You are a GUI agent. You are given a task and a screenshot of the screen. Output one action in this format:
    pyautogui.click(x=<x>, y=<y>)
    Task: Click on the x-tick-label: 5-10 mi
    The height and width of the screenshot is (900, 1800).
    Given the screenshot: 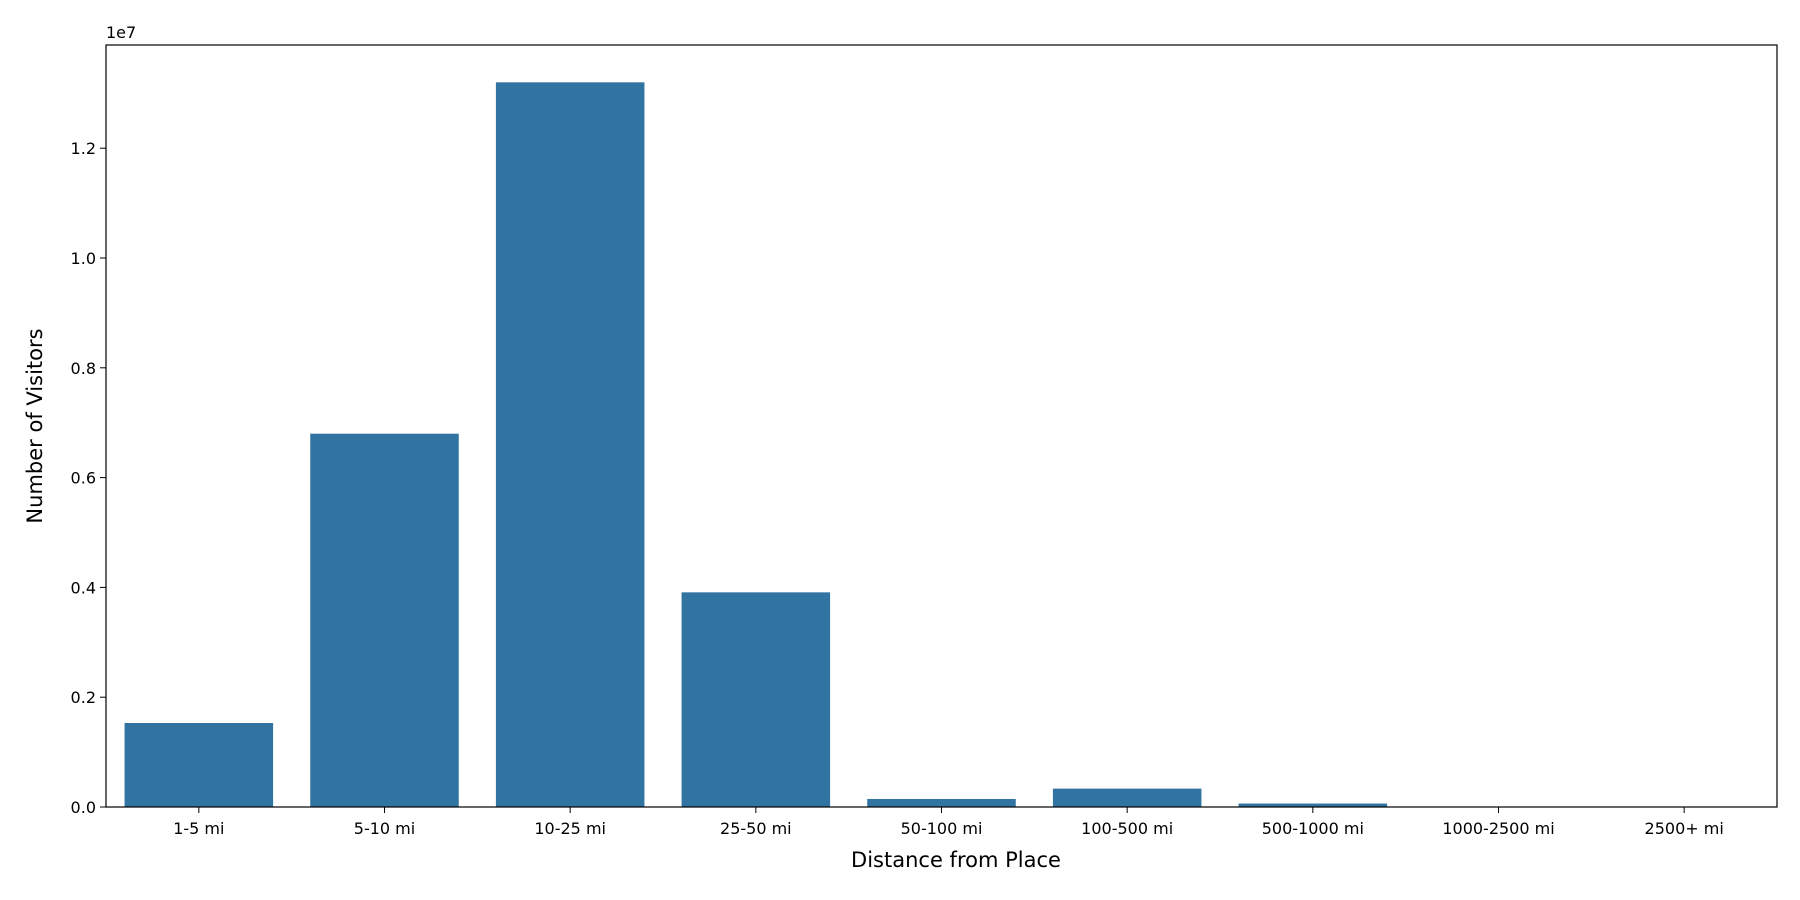 What is the action you would take?
    pyautogui.click(x=384, y=828)
    